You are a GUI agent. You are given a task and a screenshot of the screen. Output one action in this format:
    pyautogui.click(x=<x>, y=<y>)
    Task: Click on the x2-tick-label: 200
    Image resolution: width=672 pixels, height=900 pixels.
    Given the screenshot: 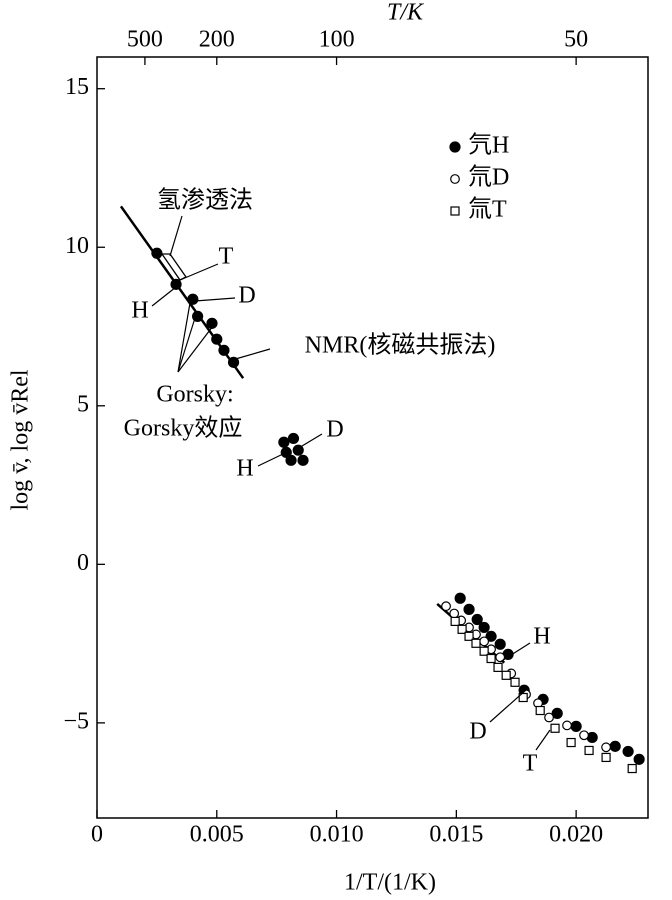 What is the action you would take?
    pyautogui.click(x=217, y=40)
    